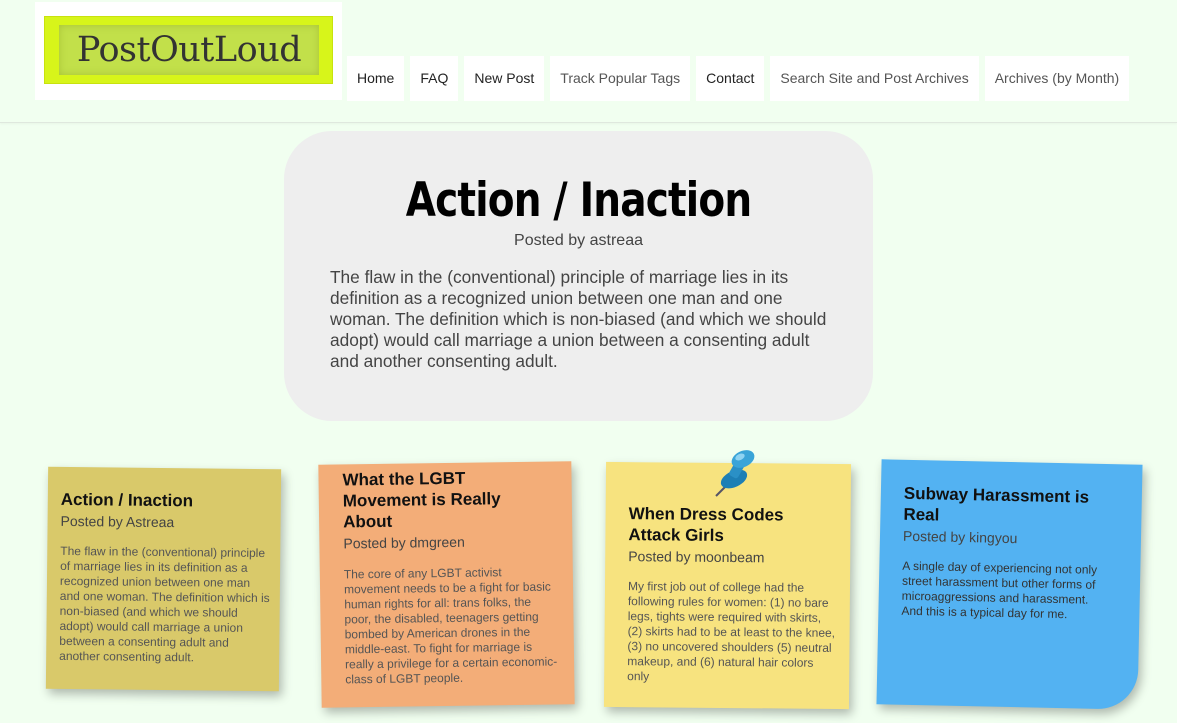  What do you see at coordinates (960, 537) in the screenshot?
I see `post-card-author: Posted by kingyou` at bounding box center [960, 537].